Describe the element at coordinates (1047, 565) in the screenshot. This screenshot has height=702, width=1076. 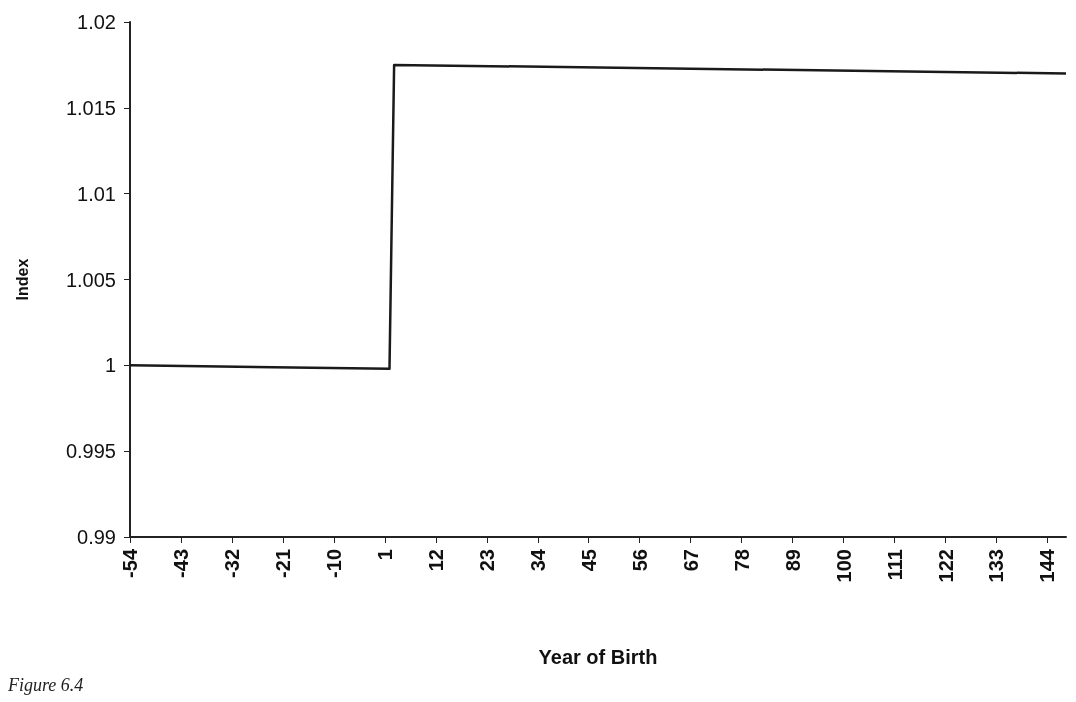
I see `x-tick-label: 144` at that location.